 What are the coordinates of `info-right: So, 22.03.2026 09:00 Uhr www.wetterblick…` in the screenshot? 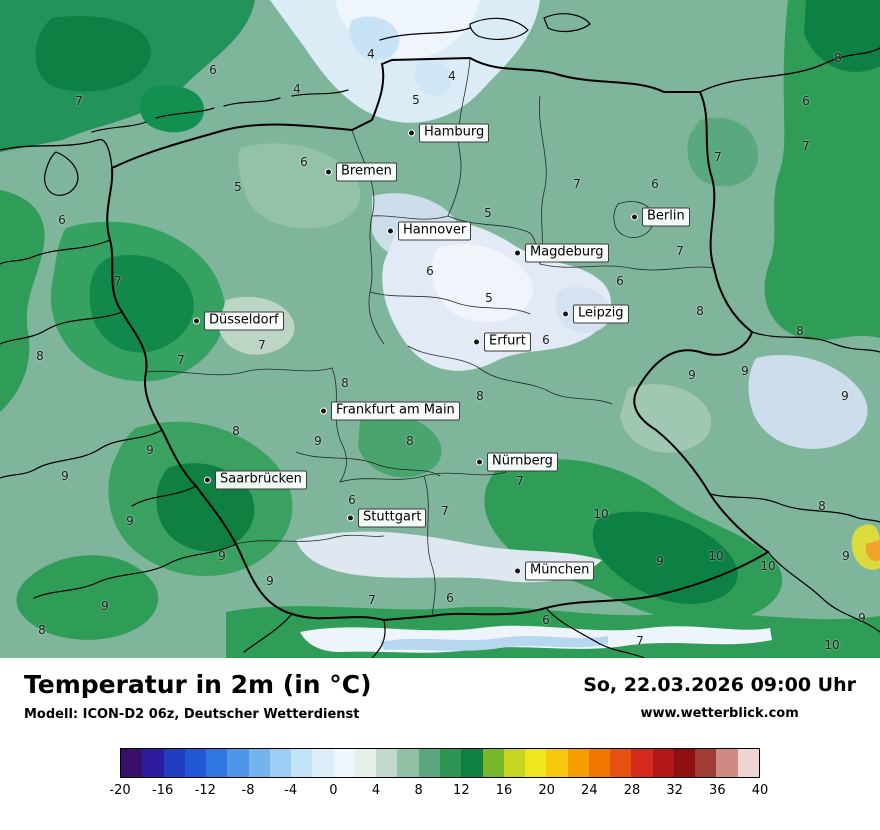 It's located at (719, 695).